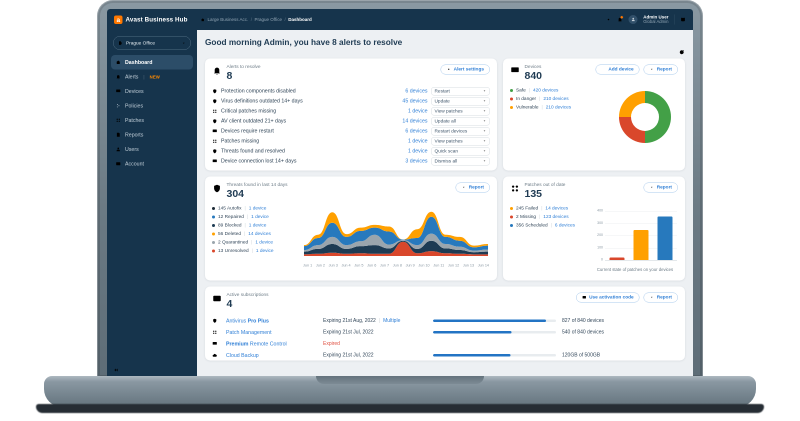  Describe the element at coordinates (515, 188) in the screenshot. I see `patches-grid-icon` at that location.